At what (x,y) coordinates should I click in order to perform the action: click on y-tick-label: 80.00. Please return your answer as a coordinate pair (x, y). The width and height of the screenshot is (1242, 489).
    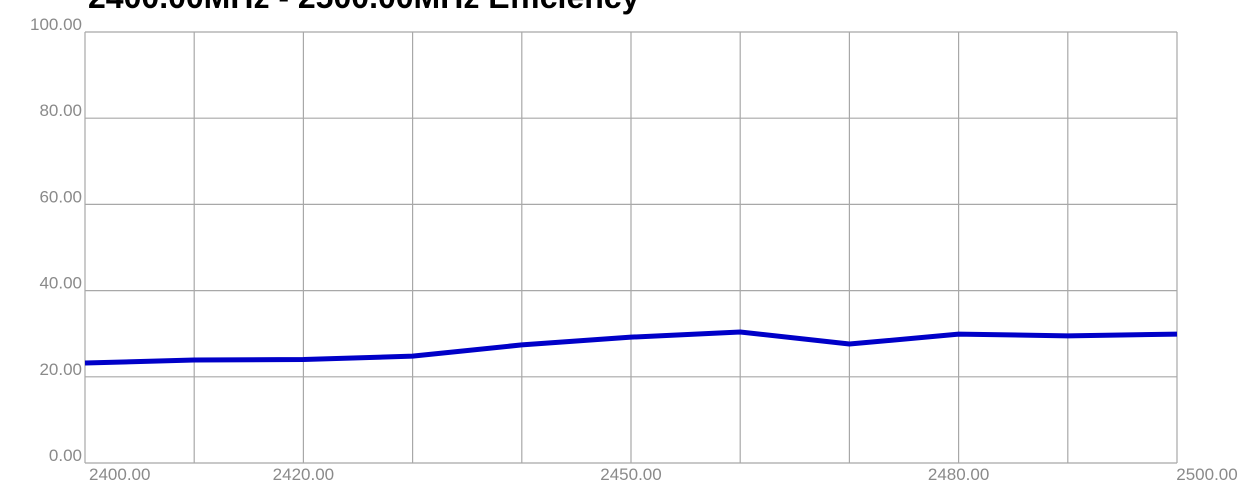
    Looking at the image, I should click on (60, 110).